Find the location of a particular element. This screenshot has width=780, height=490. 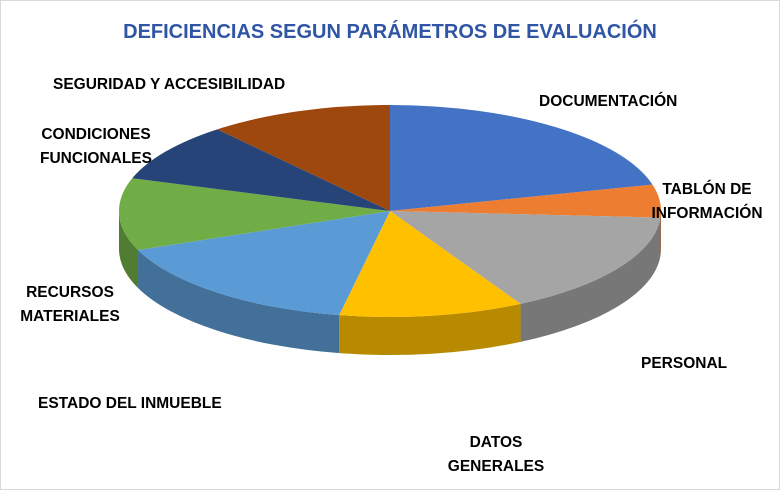

slice-side-personal is located at coordinates (590, 279).